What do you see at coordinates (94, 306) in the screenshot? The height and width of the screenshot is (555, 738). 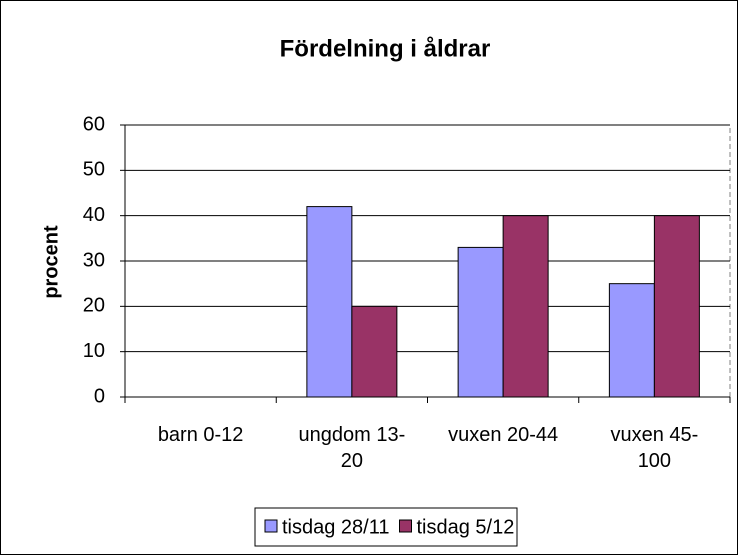 I see `y-tick-label: 20` at bounding box center [94, 306].